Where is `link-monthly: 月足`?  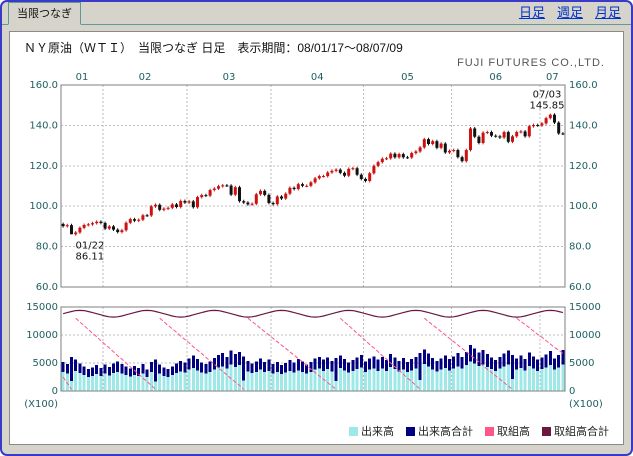
link-monthly: 月足 is located at coordinates (607, 12).